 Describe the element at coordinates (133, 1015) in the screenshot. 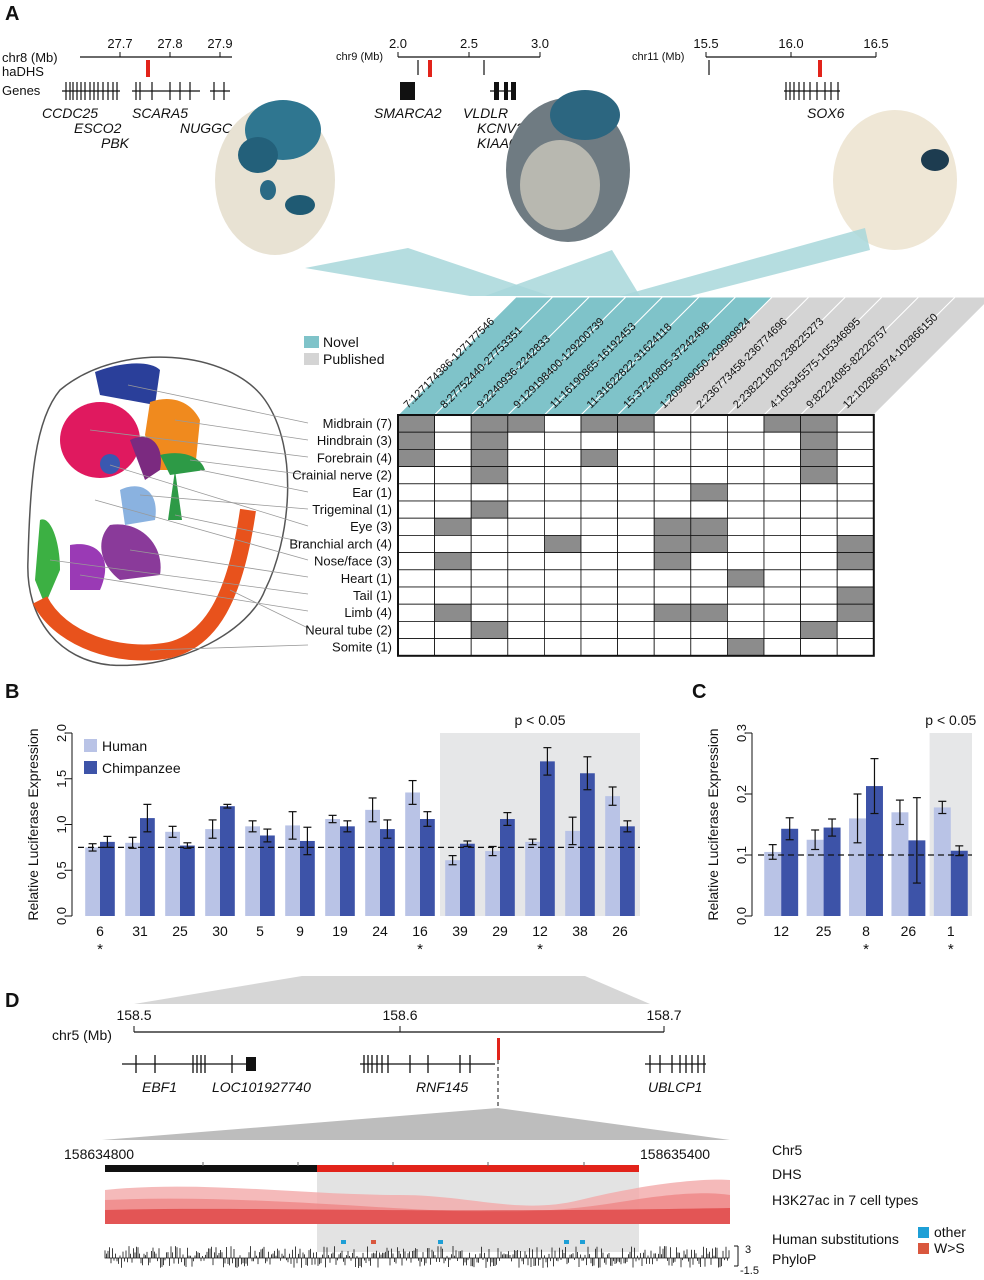

I see `panel-d-tick-1: 158.5` at that location.